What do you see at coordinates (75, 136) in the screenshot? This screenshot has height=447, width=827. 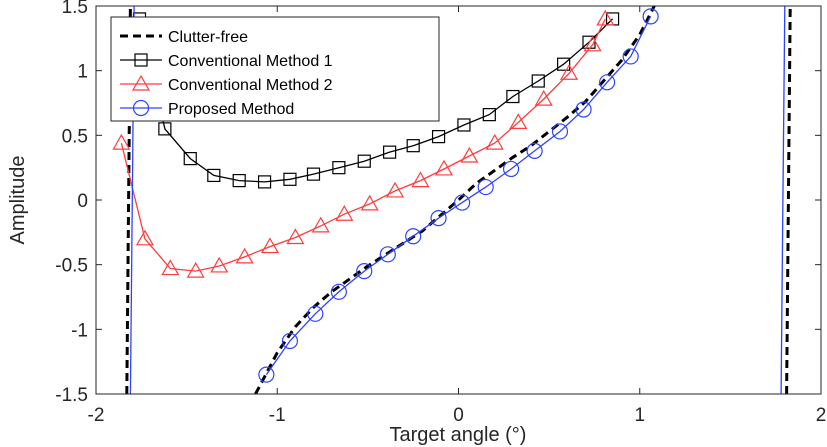 I see `y-tick-label: 0.5` at bounding box center [75, 136].